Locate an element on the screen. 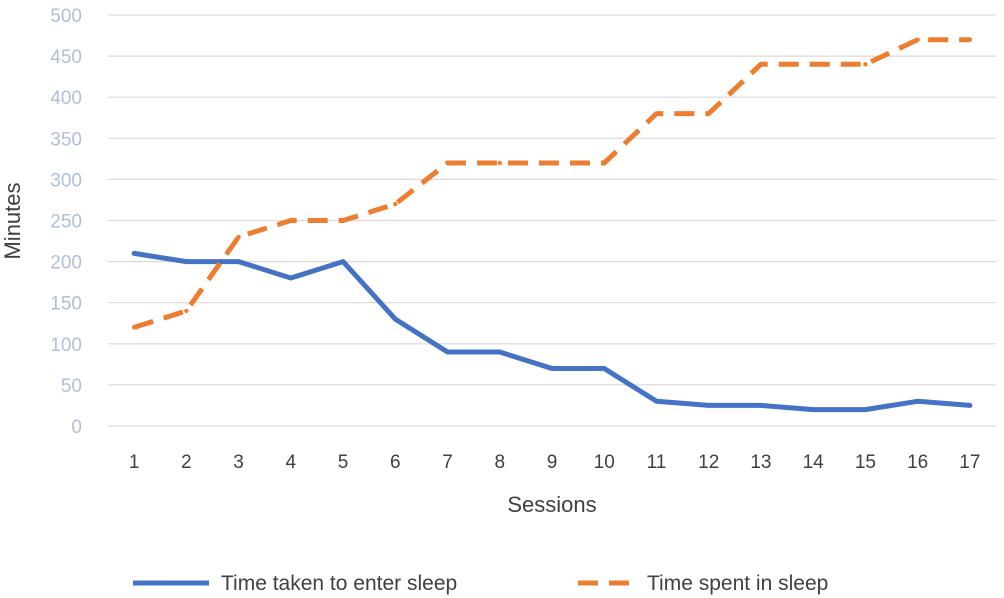 This screenshot has height=598, width=1004. y-tick-label: 100 is located at coordinates (66, 345).